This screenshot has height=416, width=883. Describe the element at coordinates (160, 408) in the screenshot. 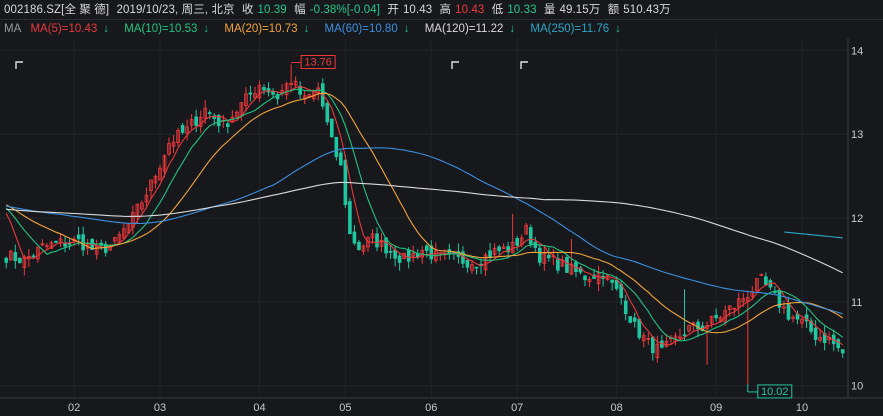

I see `x-tick-label: 03` at that location.